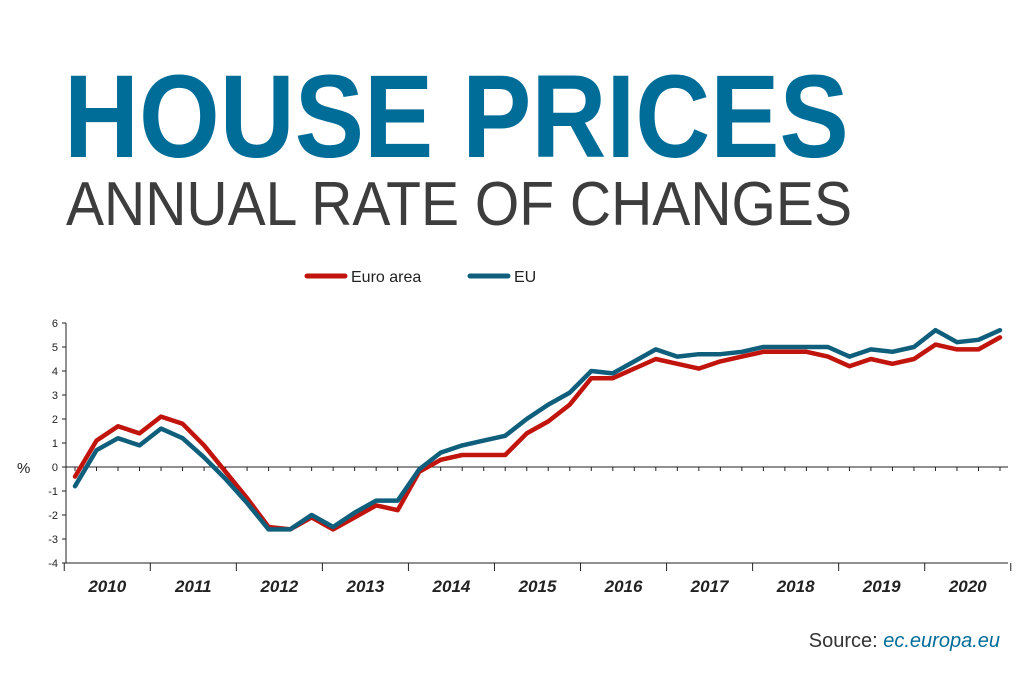 The image size is (1024, 680). I want to click on x-tick-label-9: 2019, so click(881, 586).